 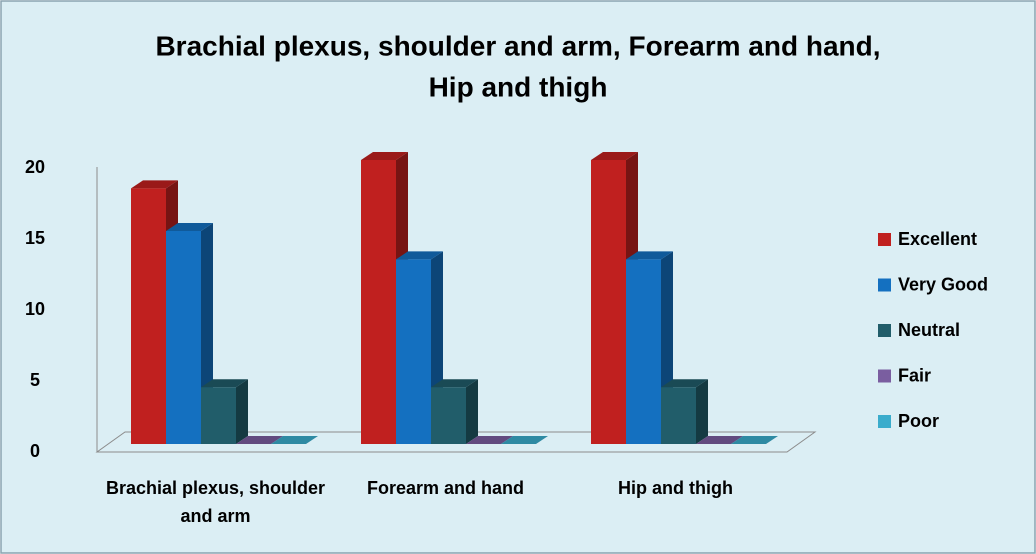 I want to click on x-tick-label: Forearm and hand, so click(x=445, y=488).